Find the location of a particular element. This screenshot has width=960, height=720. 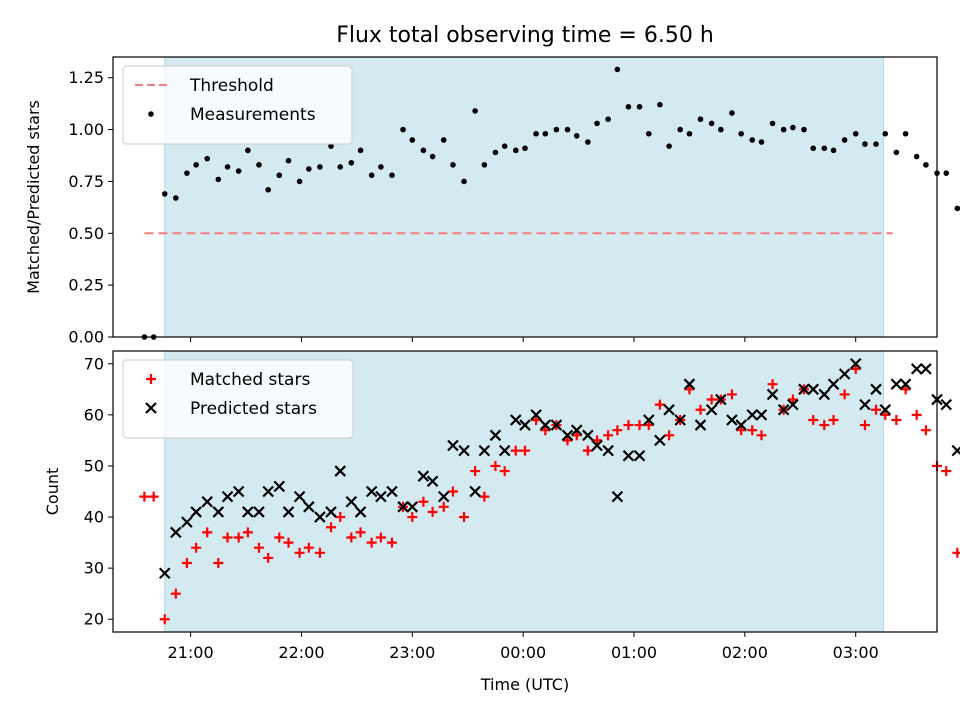

x-tick-label: 21:00 is located at coordinates (191, 652).